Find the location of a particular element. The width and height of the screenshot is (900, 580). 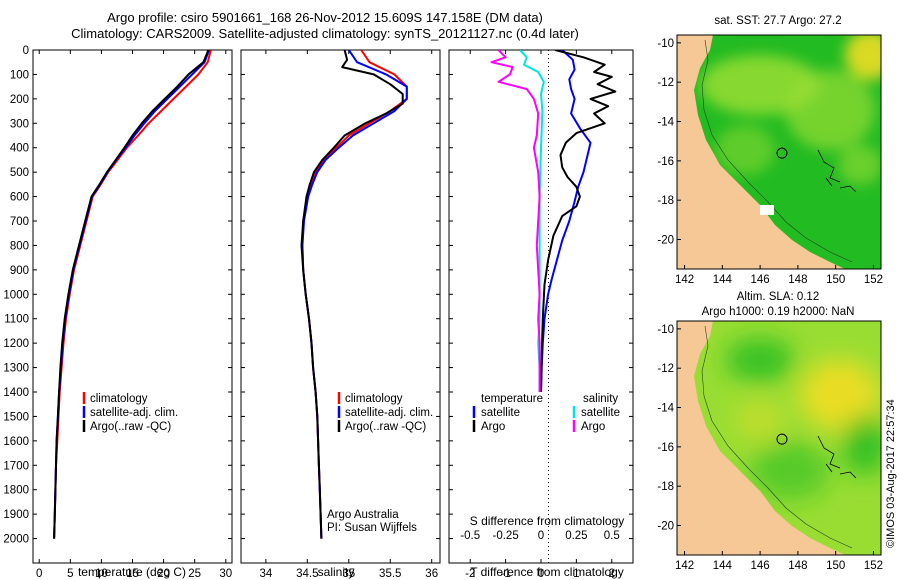

salinity-series is located at coordinates (354, 294).